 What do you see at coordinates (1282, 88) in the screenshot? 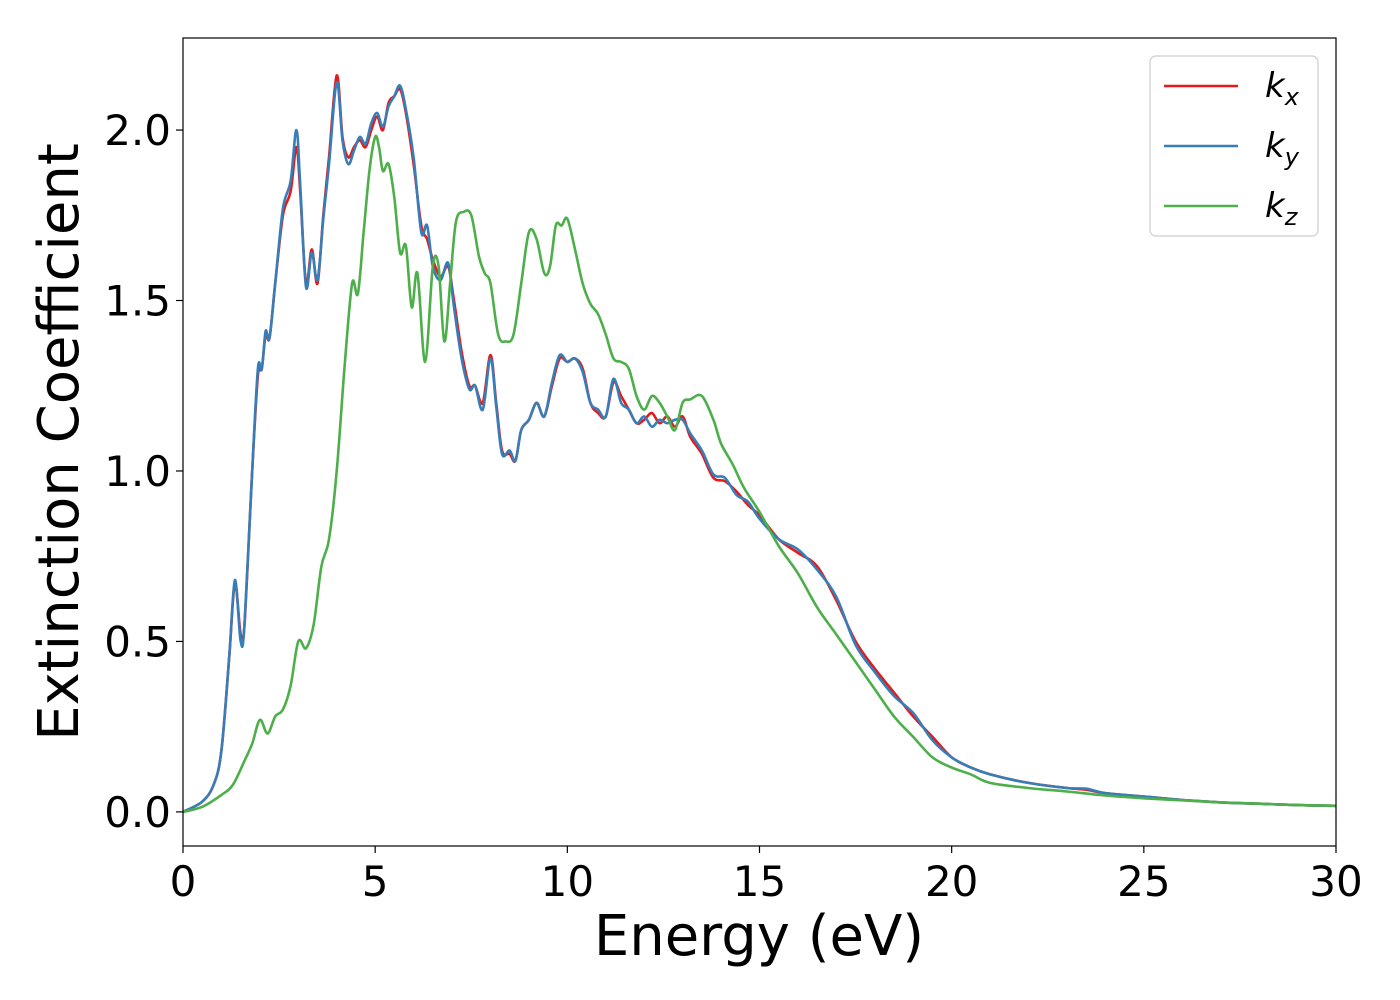
I see `legend-label-kx: kx` at bounding box center [1282, 88].